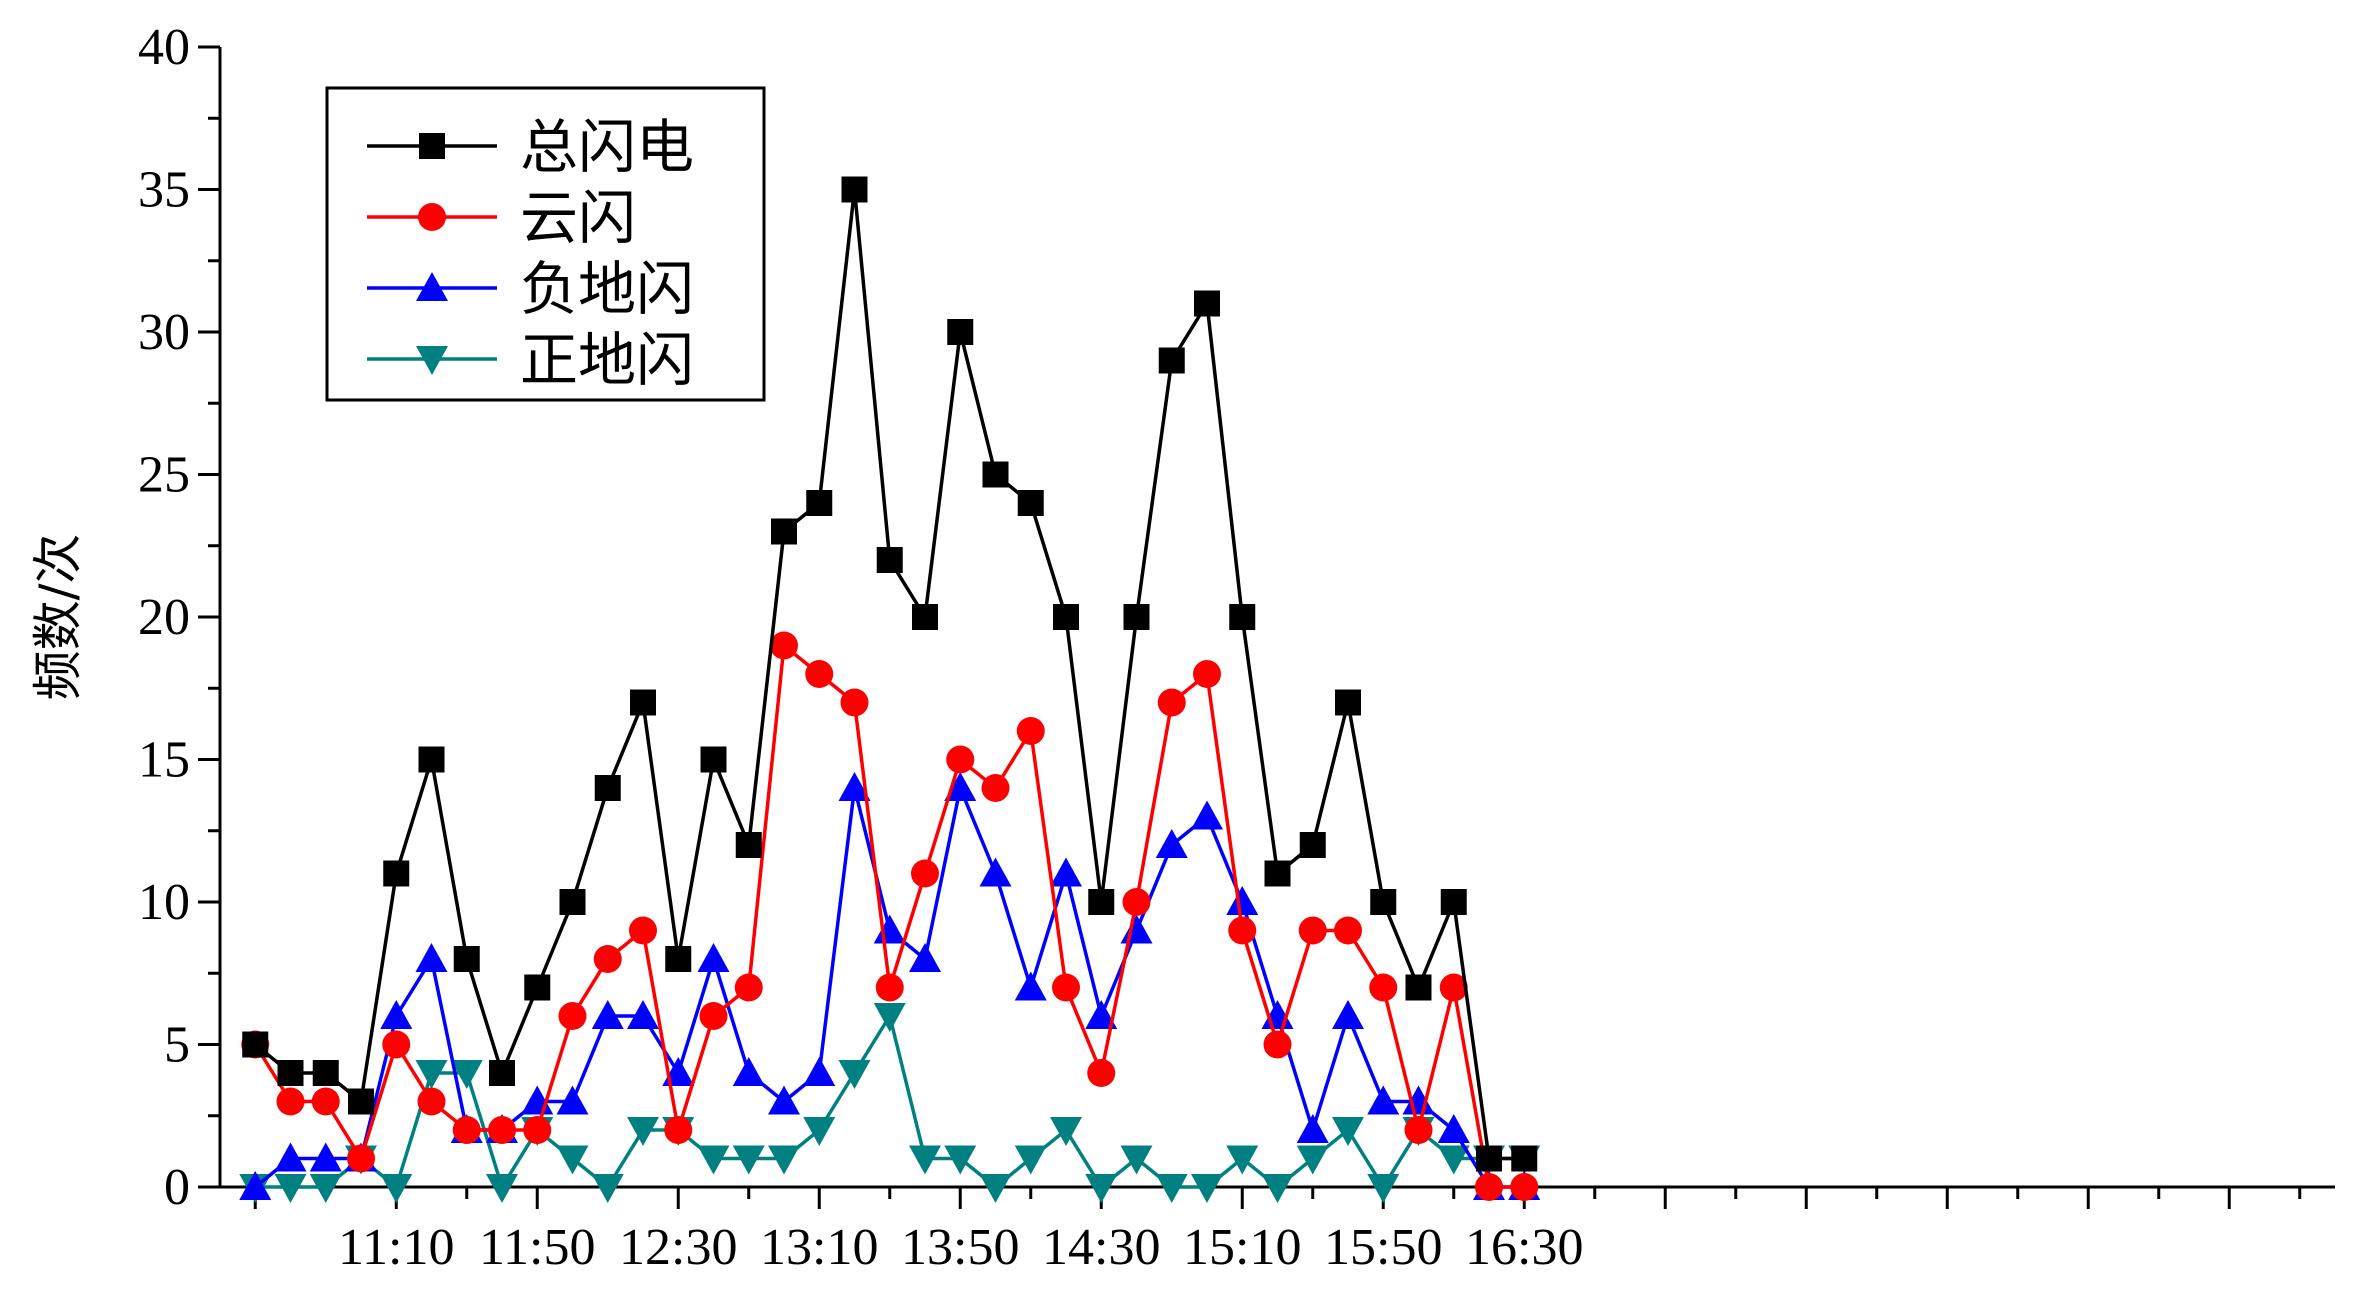 The width and height of the screenshot is (2360, 1294). I want to click on legend-item: 正地闪, so click(530, 360).